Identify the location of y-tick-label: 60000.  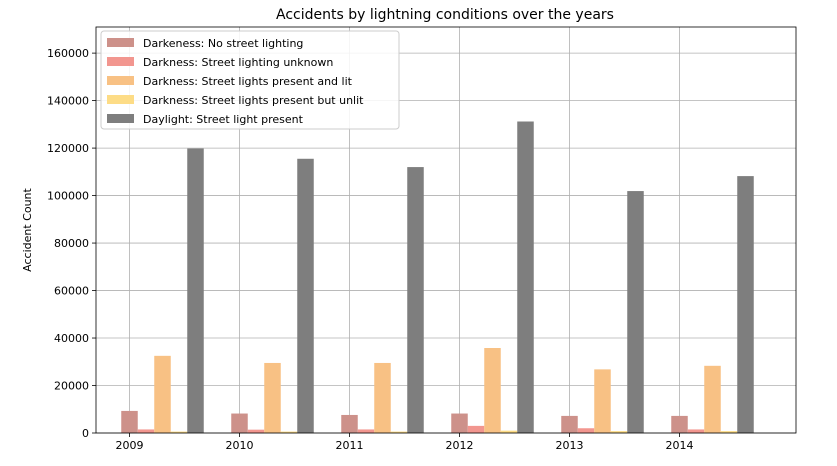
(71, 291).